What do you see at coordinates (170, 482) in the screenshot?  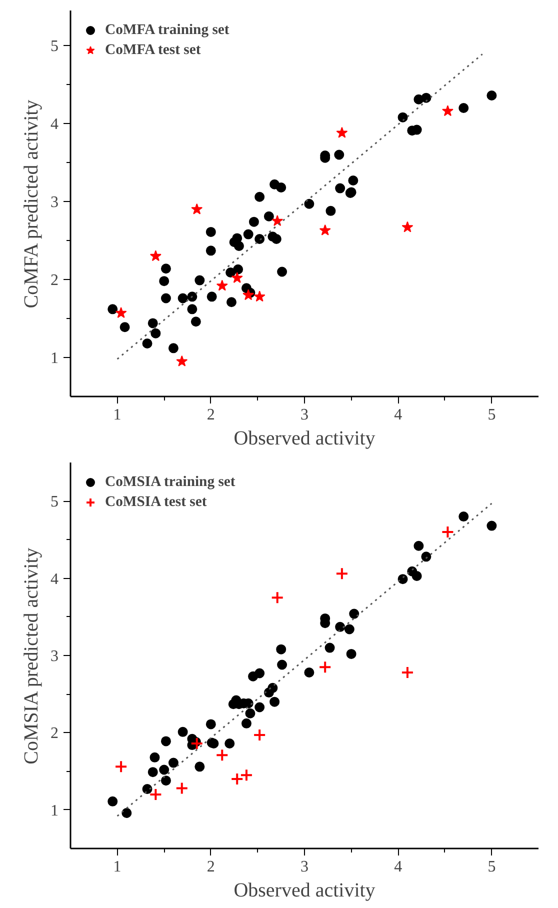 I see `legend-label: CoMSIA training set` at bounding box center [170, 482].